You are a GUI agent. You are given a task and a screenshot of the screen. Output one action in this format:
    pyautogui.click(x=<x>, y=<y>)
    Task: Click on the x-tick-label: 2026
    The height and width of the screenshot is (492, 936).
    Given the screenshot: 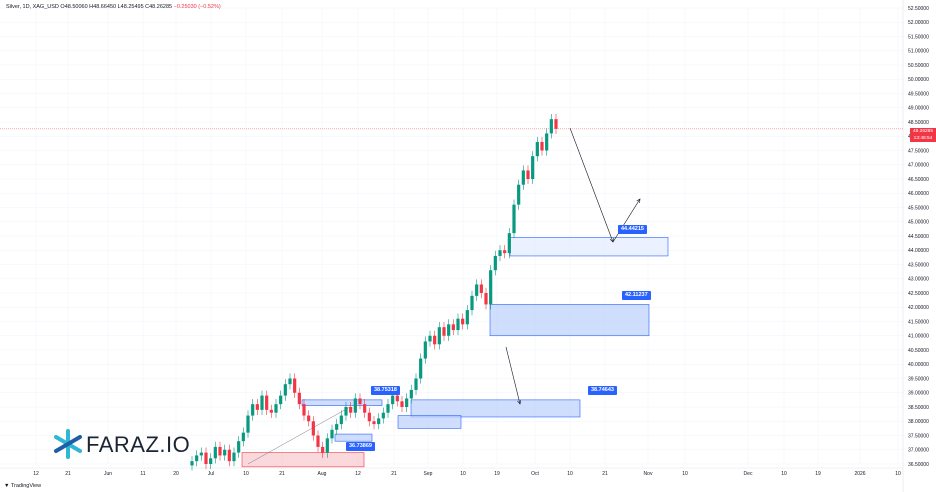 What is the action you would take?
    pyautogui.click(x=859, y=474)
    